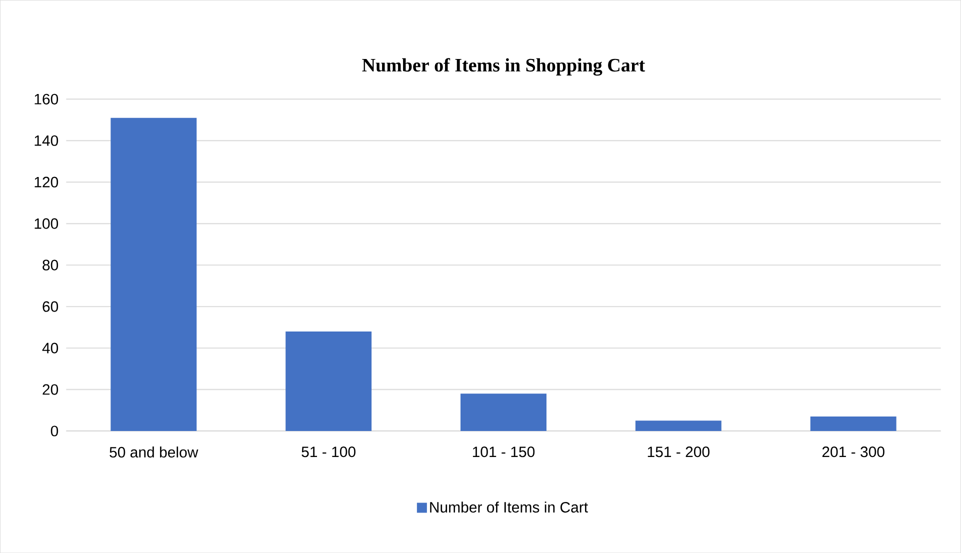 The height and width of the screenshot is (553, 961). I want to click on y-tick-label: 100, so click(46, 223).